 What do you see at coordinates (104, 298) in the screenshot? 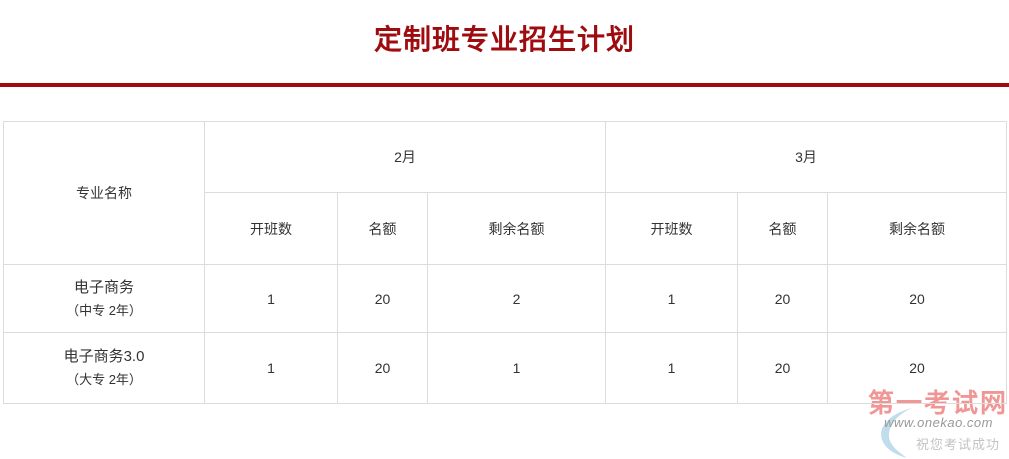
I see `cell-major-ecommerce: 电子商务 （中专 2年）` at bounding box center [104, 298].